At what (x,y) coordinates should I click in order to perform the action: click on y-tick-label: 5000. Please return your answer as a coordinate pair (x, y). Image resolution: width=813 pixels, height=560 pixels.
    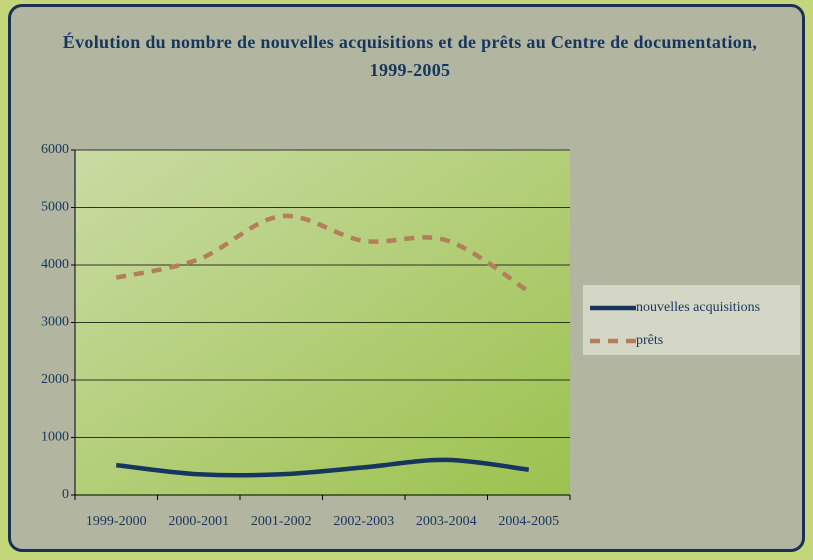
    Looking at the image, I should click on (55, 207).